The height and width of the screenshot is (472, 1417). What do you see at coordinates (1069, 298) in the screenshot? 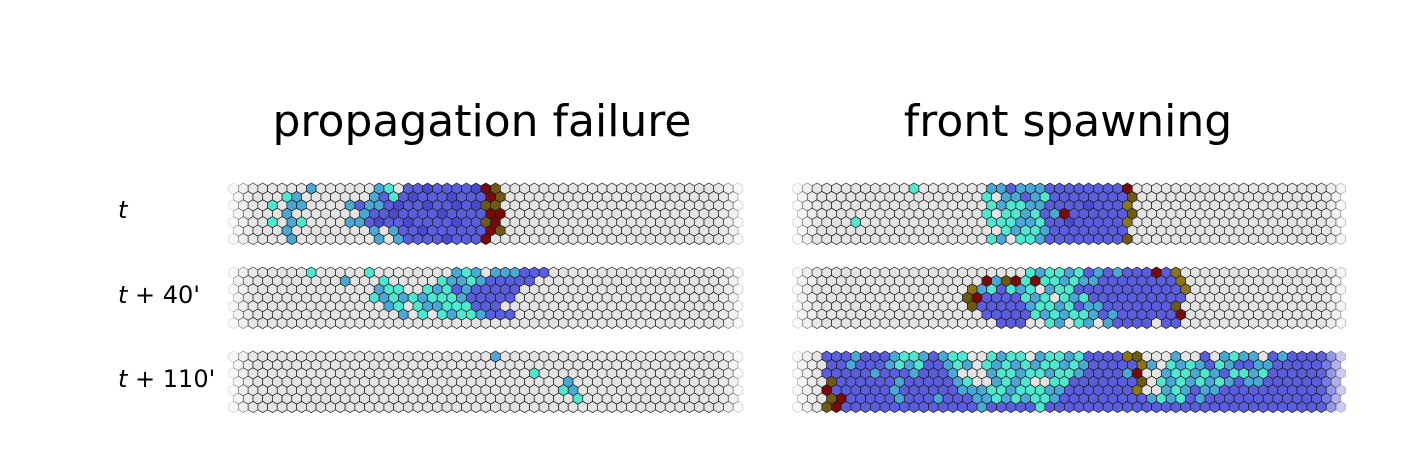
I see `panel-spawning-t40` at bounding box center [1069, 298].